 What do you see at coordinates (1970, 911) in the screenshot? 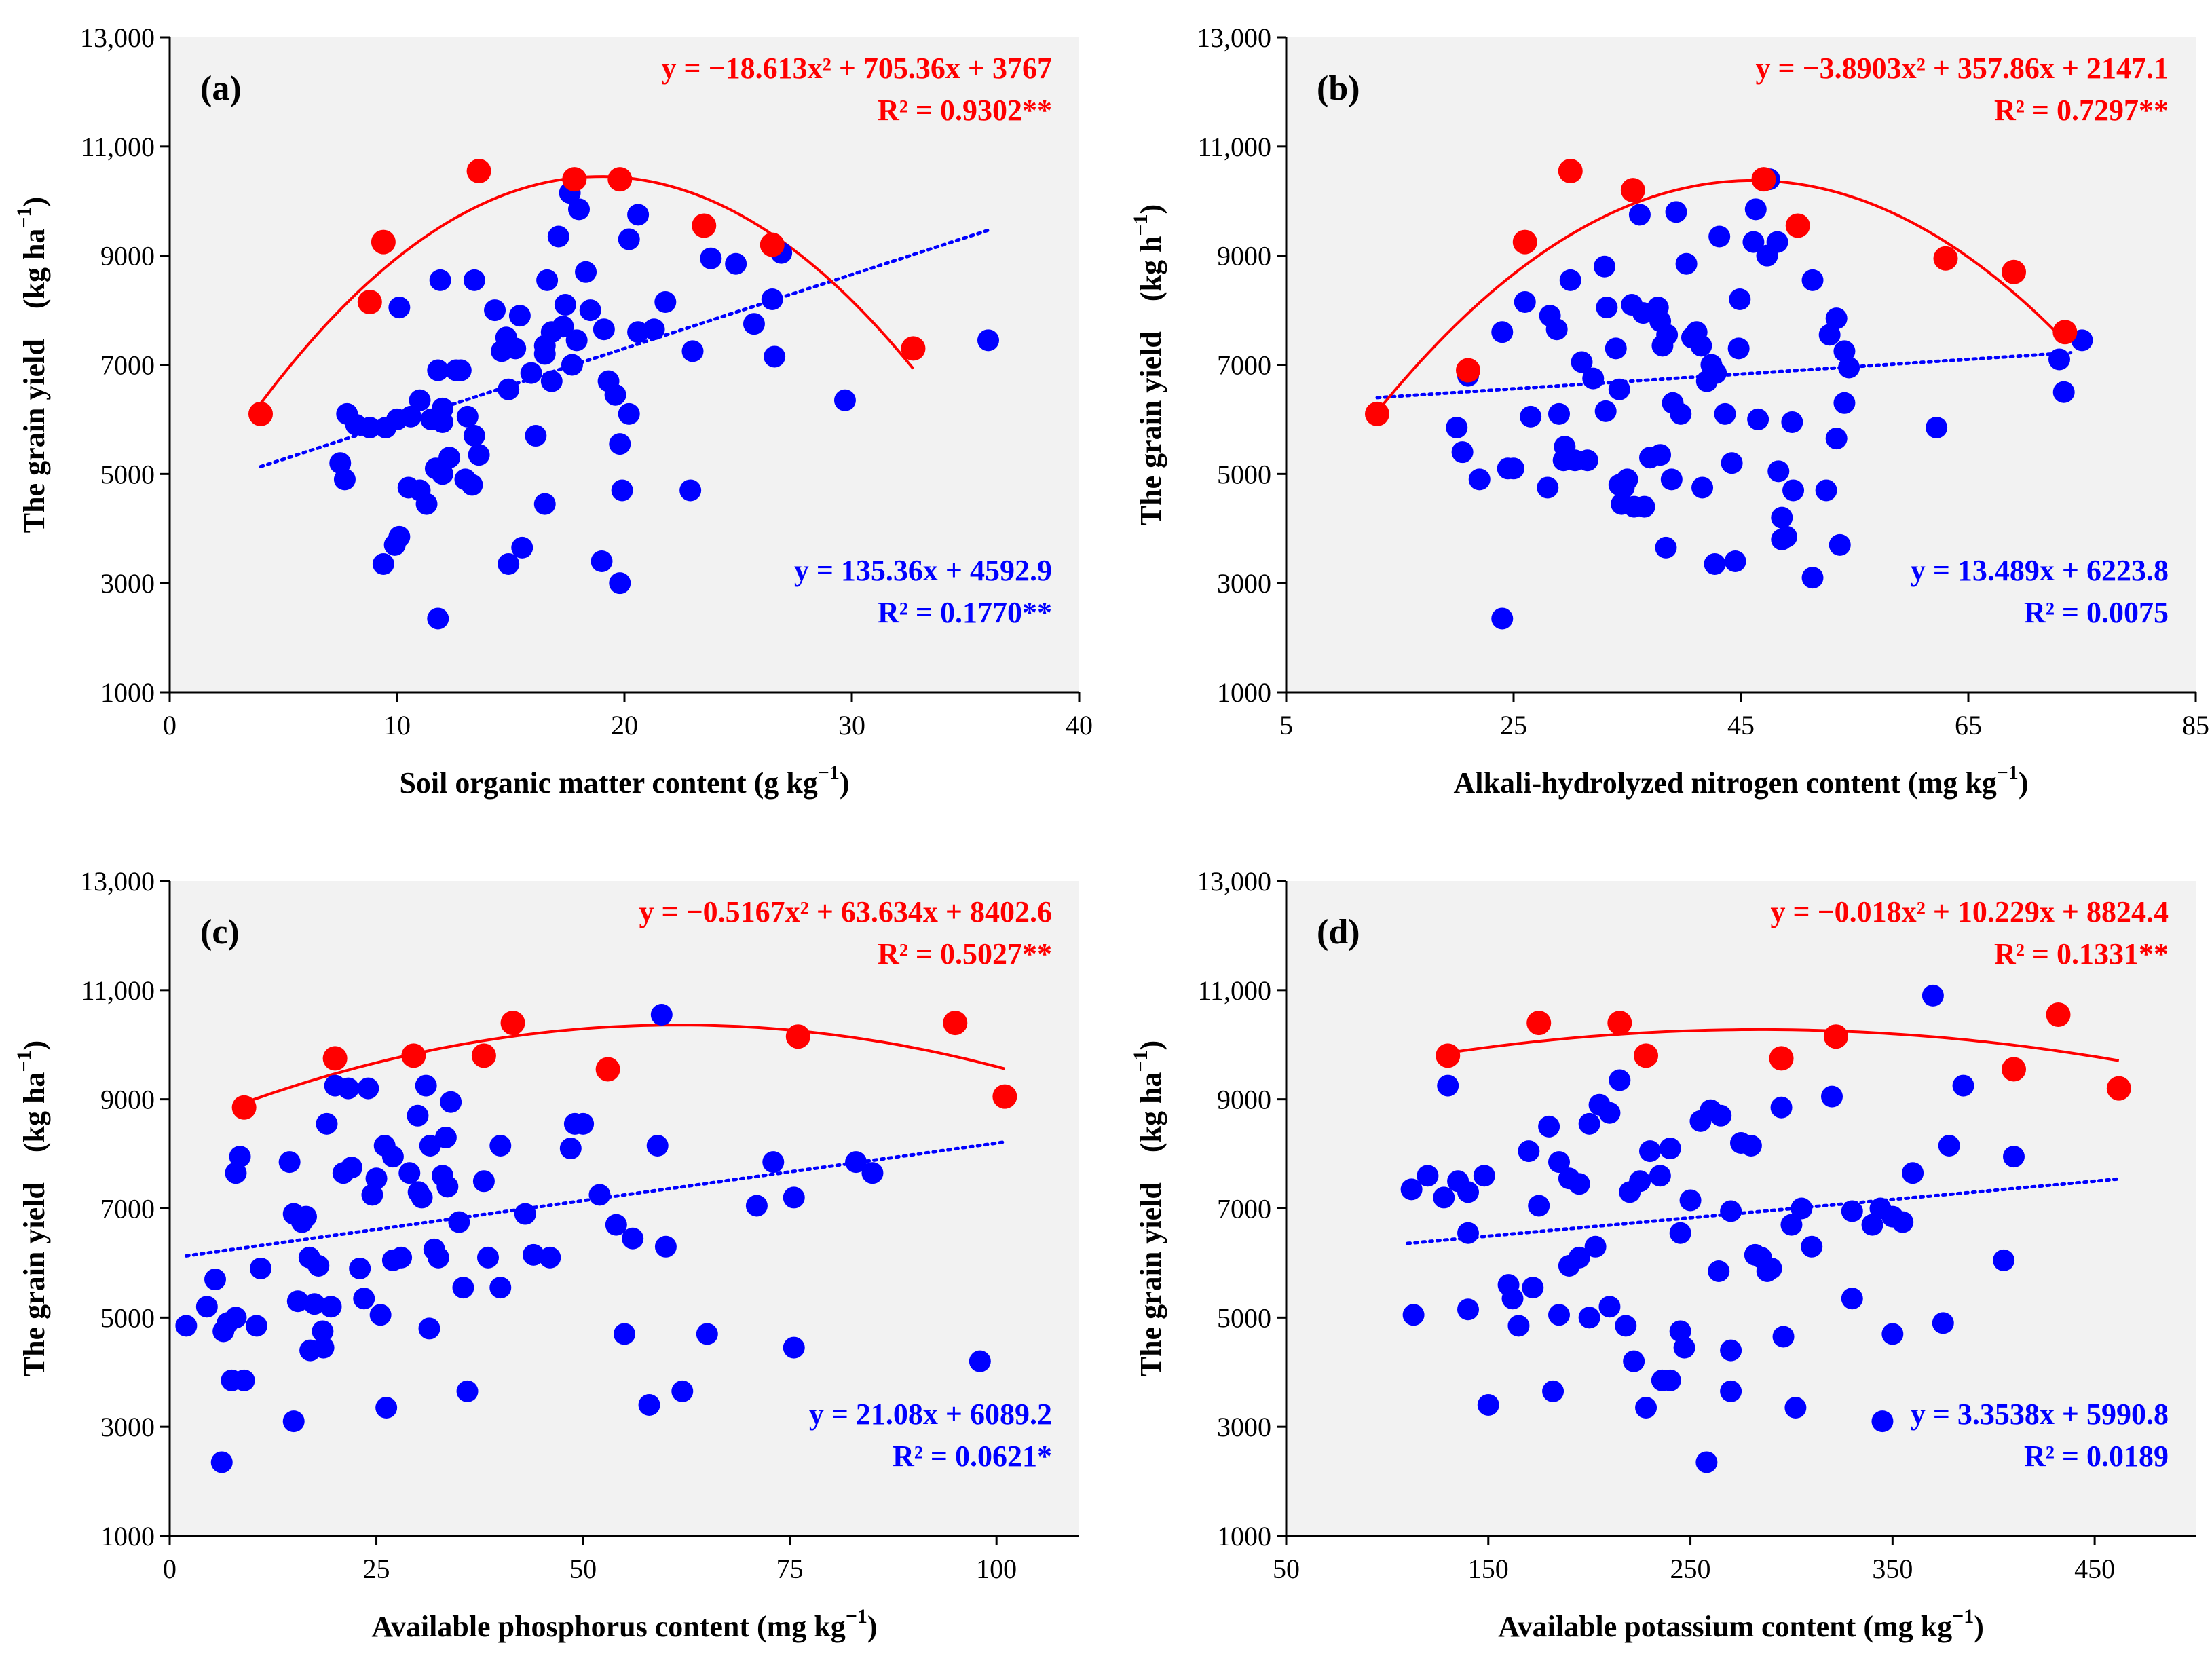
I see `quadratic-equation: y = −0.018x² + 10.229x + 8824.4` at bounding box center [1970, 911].